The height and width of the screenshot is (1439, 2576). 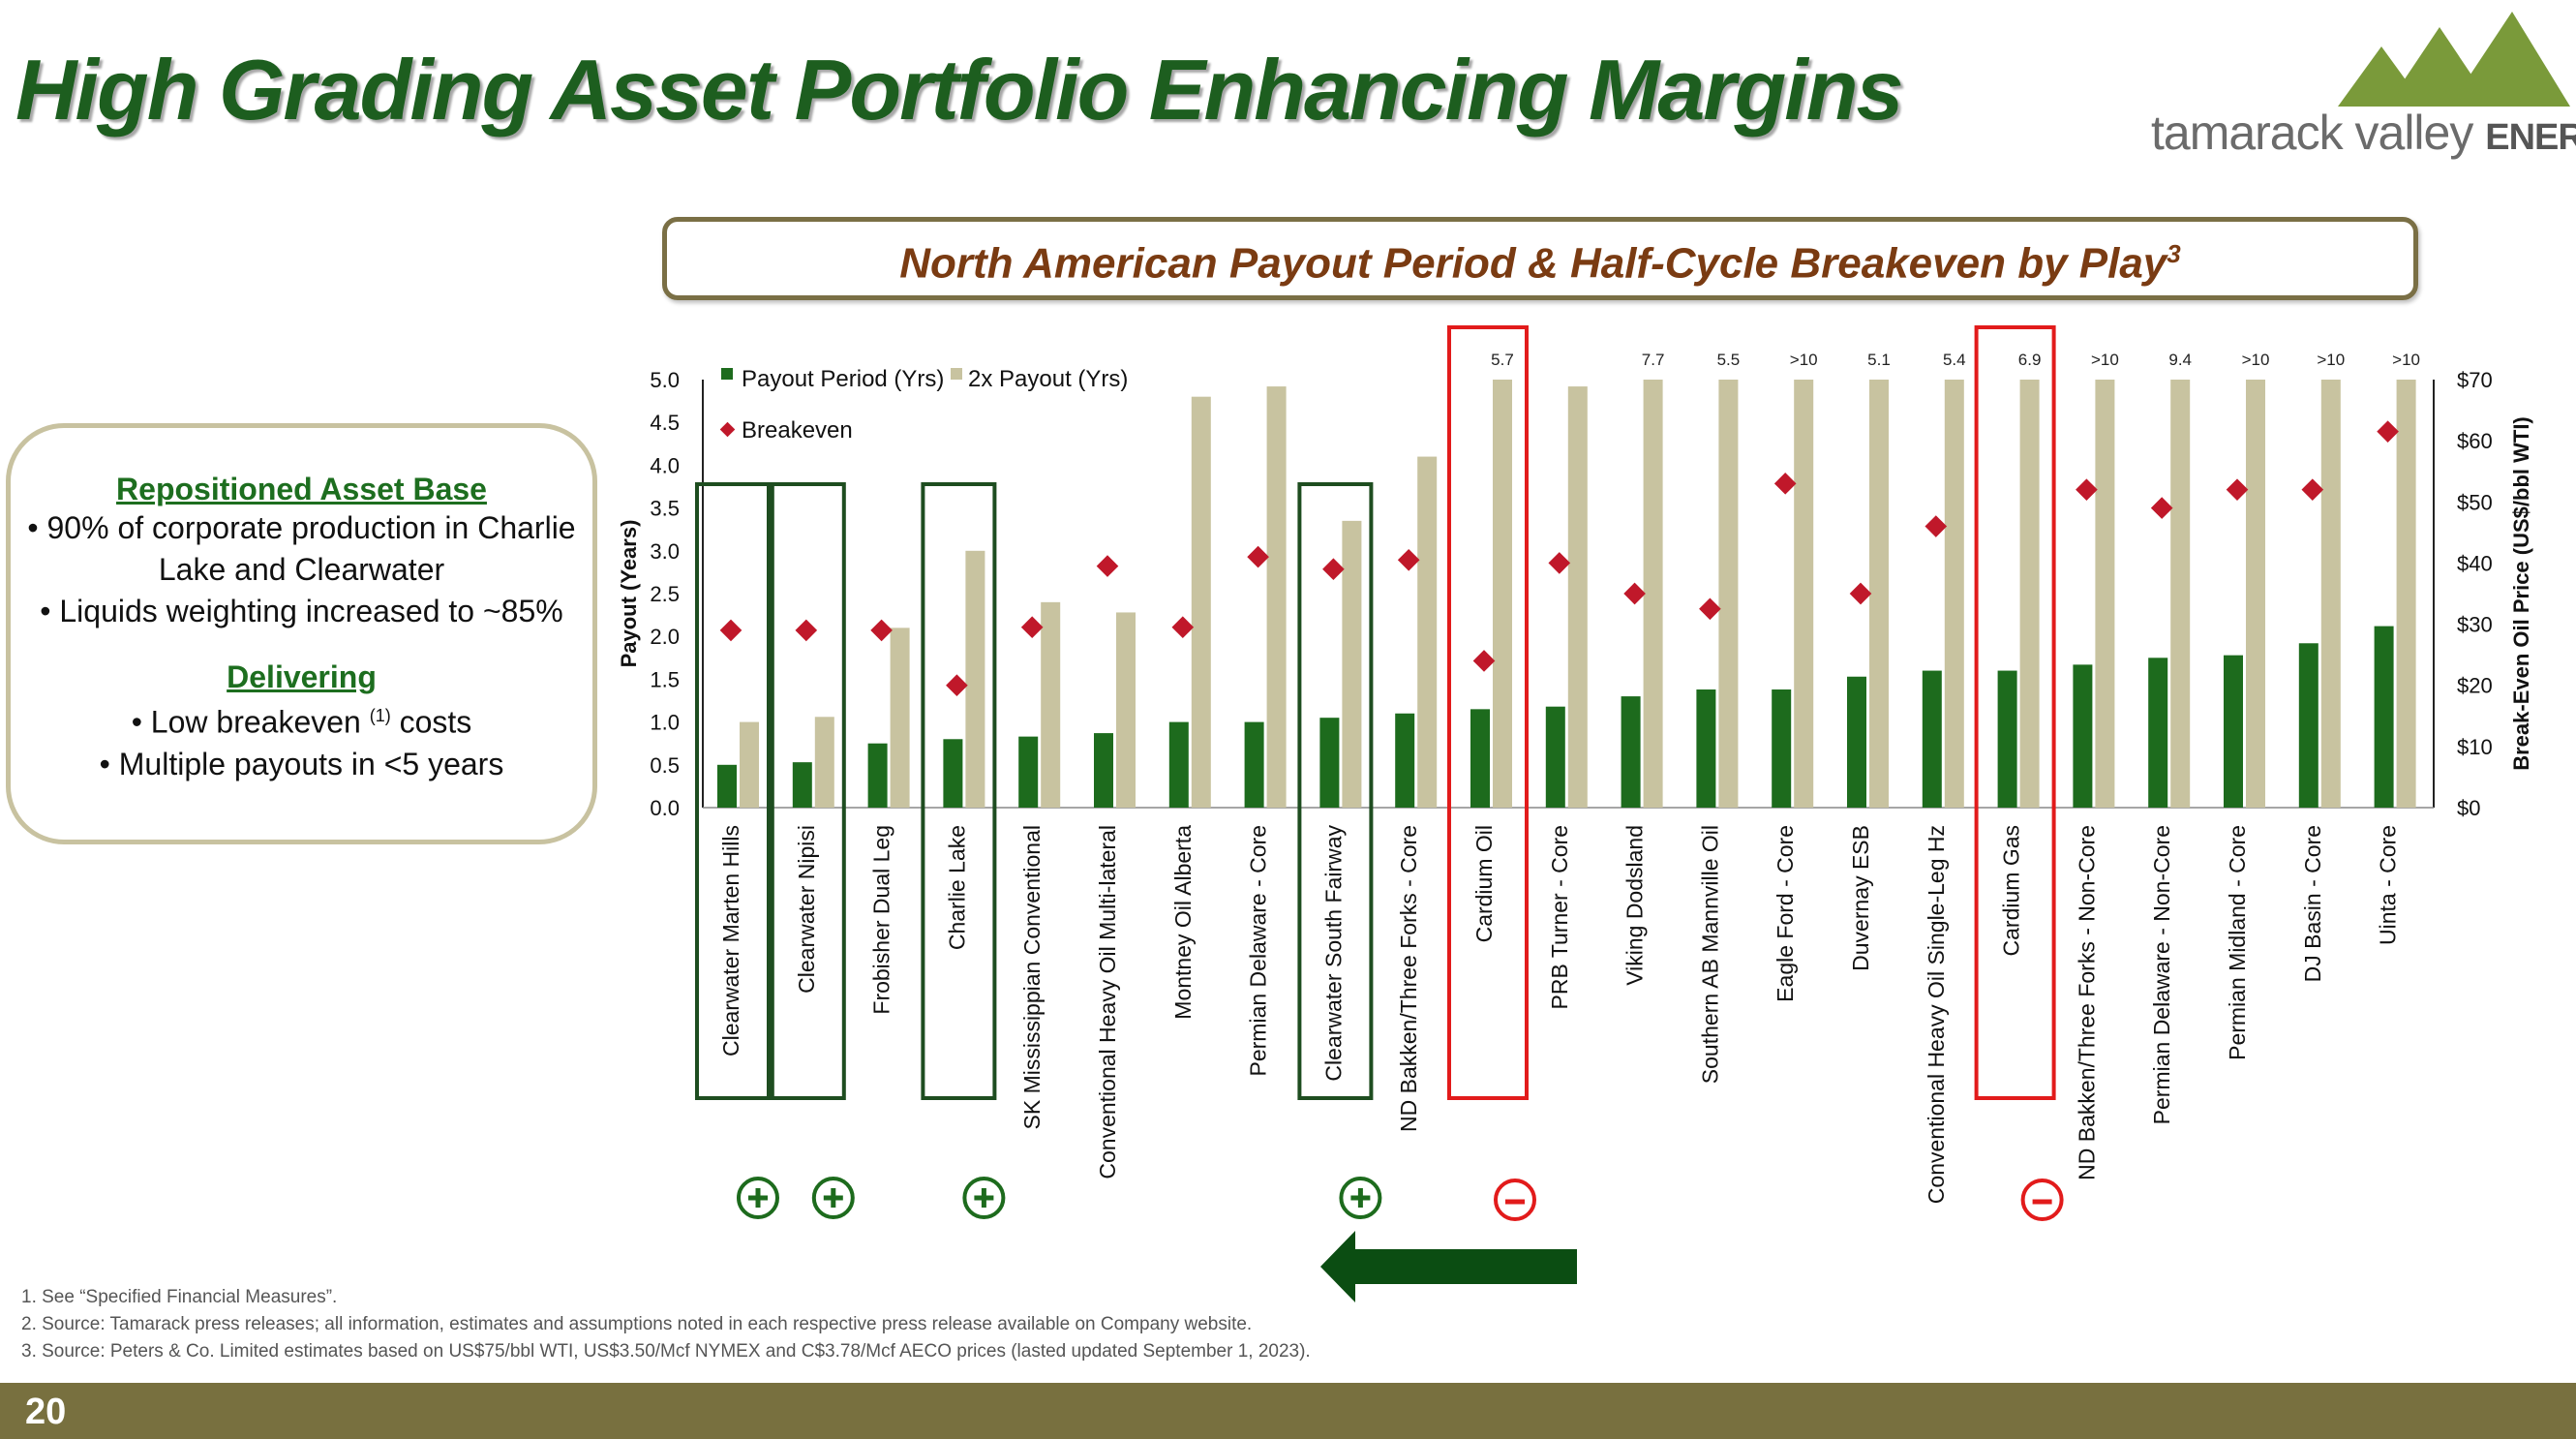 I want to click on overflow-value-label: 5.7, so click(x=1502, y=360).